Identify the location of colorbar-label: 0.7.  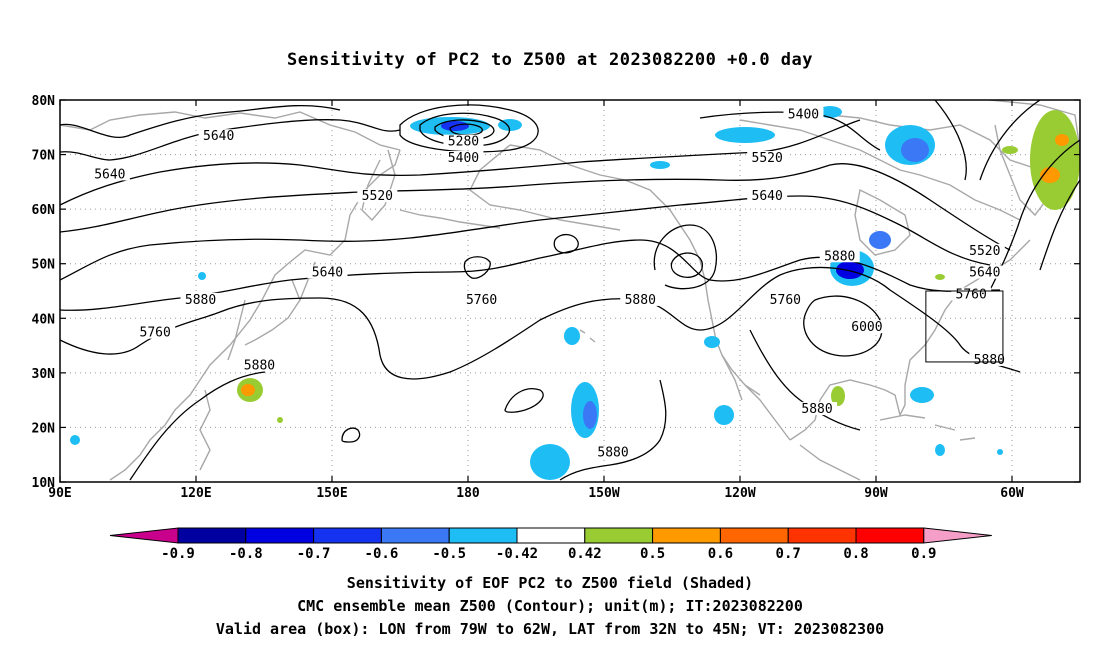
(788, 554).